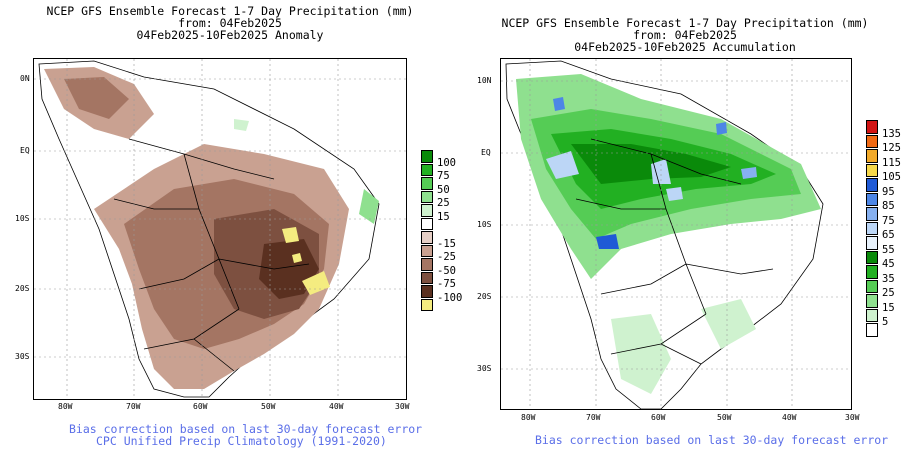  What do you see at coordinates (888, 264) in the screenshot?
I see `legend-label: 45` at bounding box center [888, 264].